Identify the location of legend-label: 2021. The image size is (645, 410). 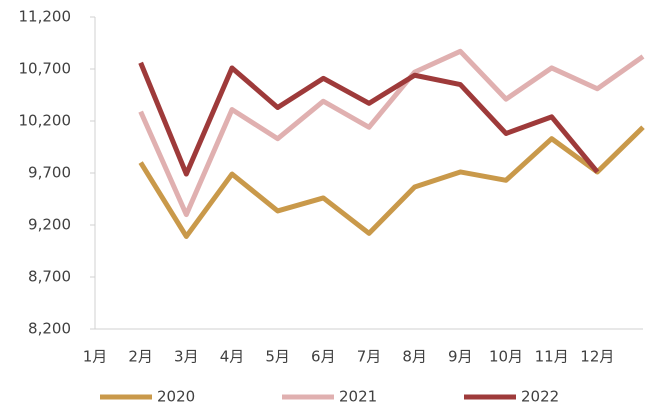
(358, 397).